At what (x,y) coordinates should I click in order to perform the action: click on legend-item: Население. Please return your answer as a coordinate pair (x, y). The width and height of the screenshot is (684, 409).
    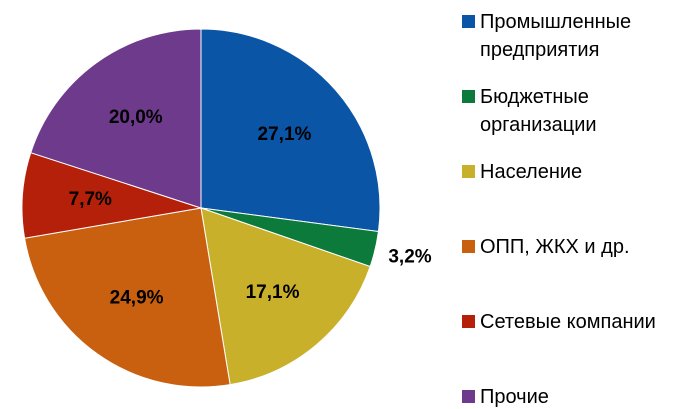
    Looking at the image, I should click on (569, 172).